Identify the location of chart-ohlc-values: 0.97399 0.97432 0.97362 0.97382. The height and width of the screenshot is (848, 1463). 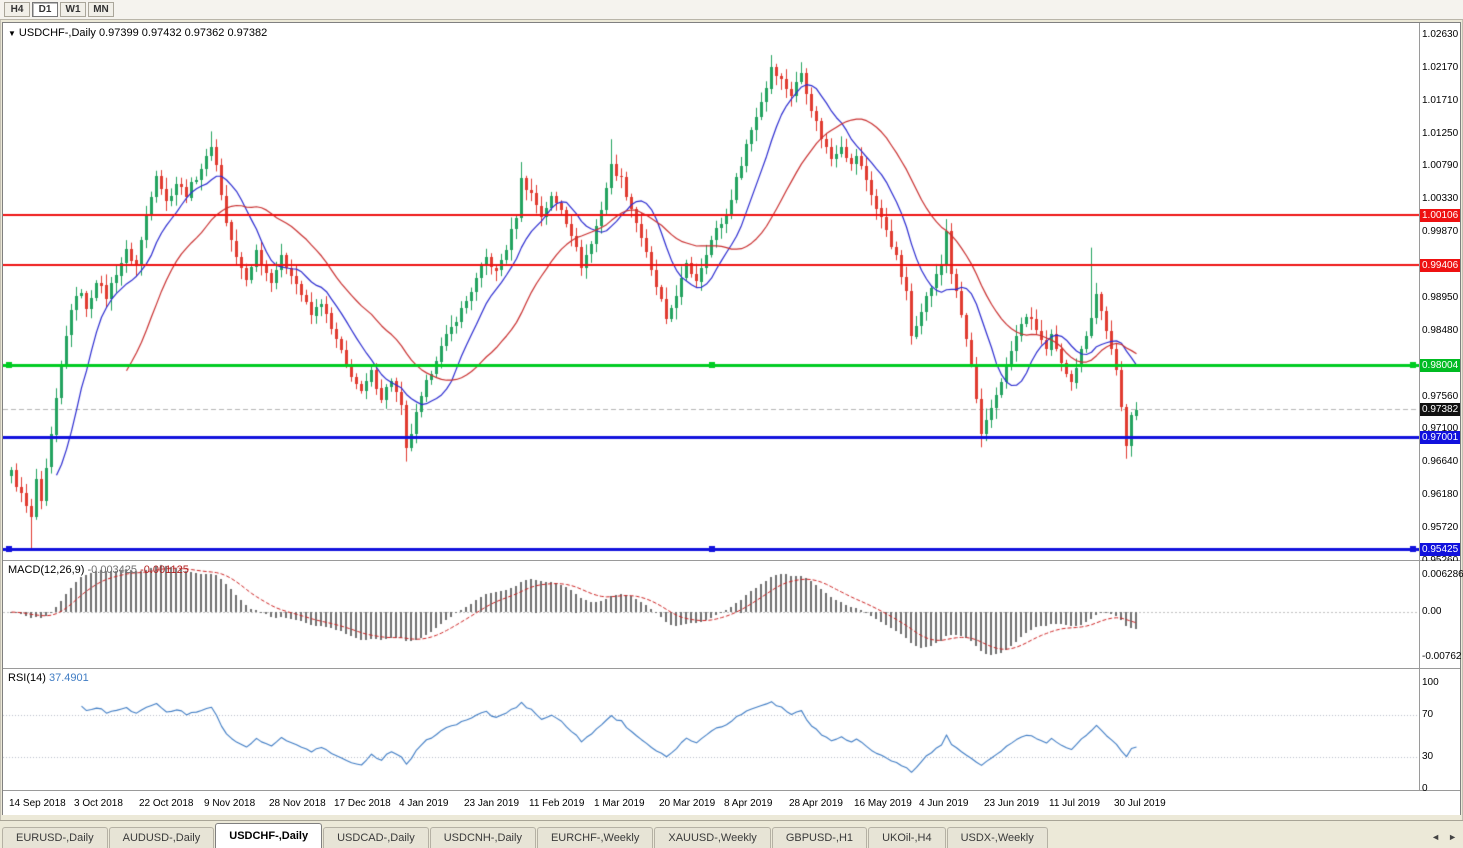
(183, 33).